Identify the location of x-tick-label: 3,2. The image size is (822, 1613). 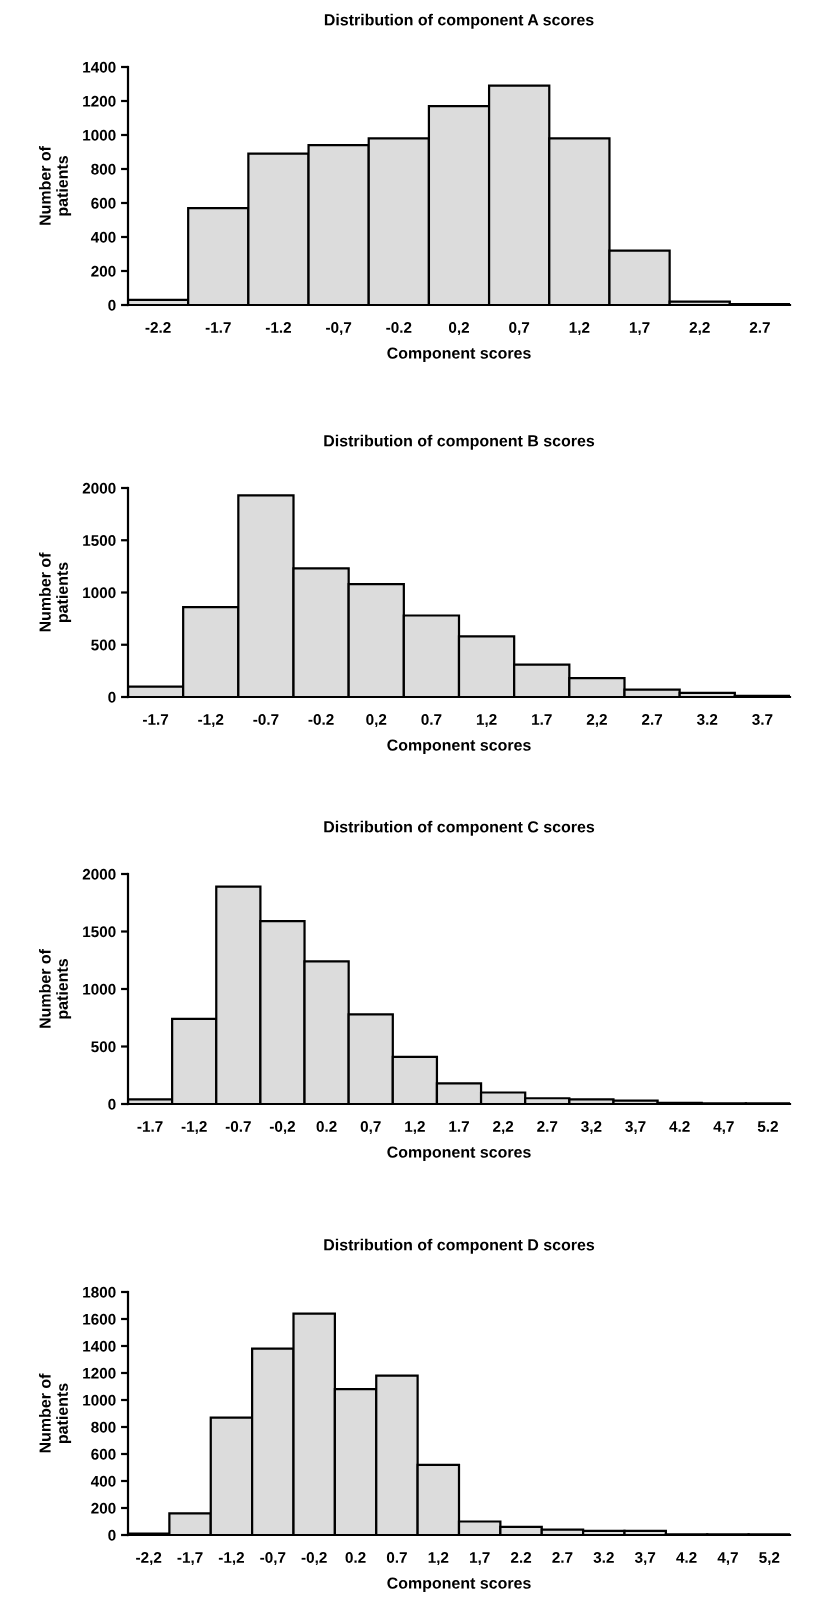
(591, 1128).